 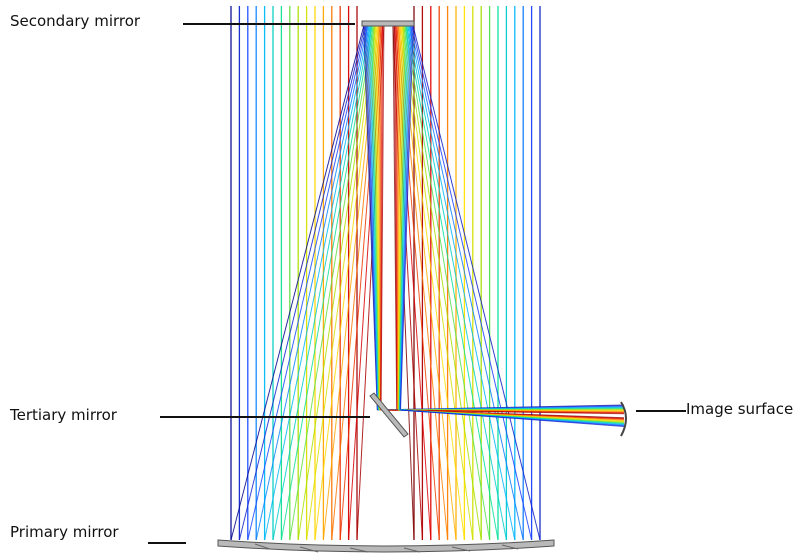 I want to click on primary-mirror-segments, so click(x=386, y=548).